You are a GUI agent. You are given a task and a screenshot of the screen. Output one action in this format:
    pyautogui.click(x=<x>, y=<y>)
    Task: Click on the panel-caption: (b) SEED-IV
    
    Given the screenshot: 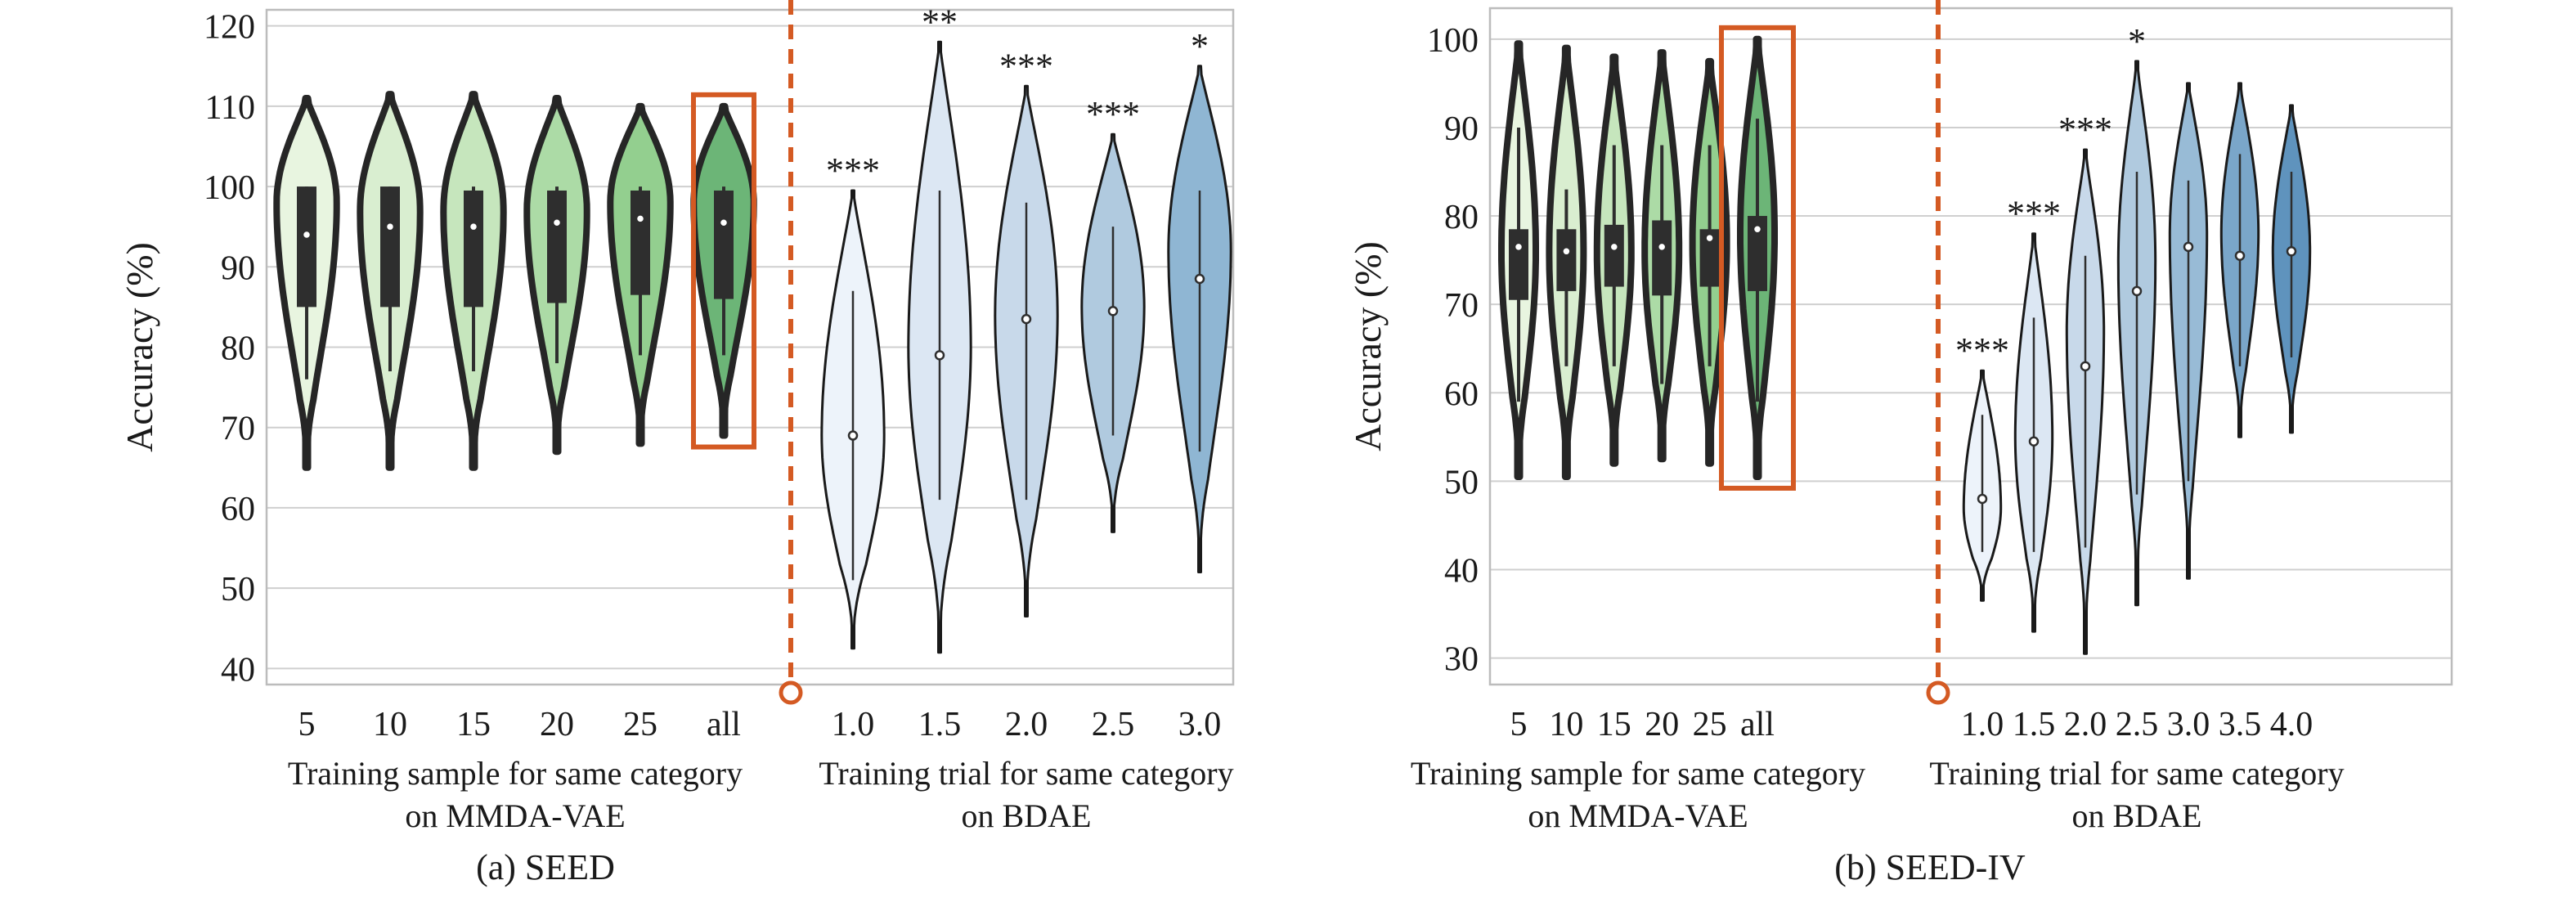 What is the action you would take?
    pyautogui.click(x=1930, y=867)
    